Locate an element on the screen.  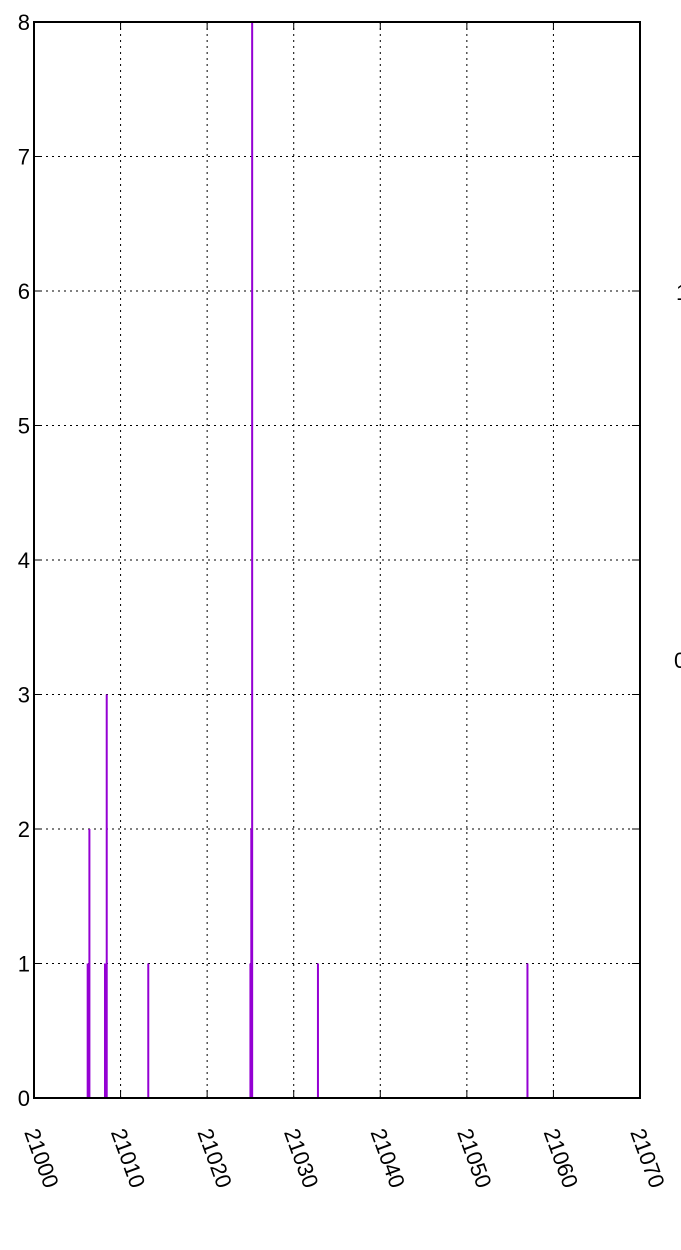
x-tick-label: 21040 is located at coordinates (388, 1158).